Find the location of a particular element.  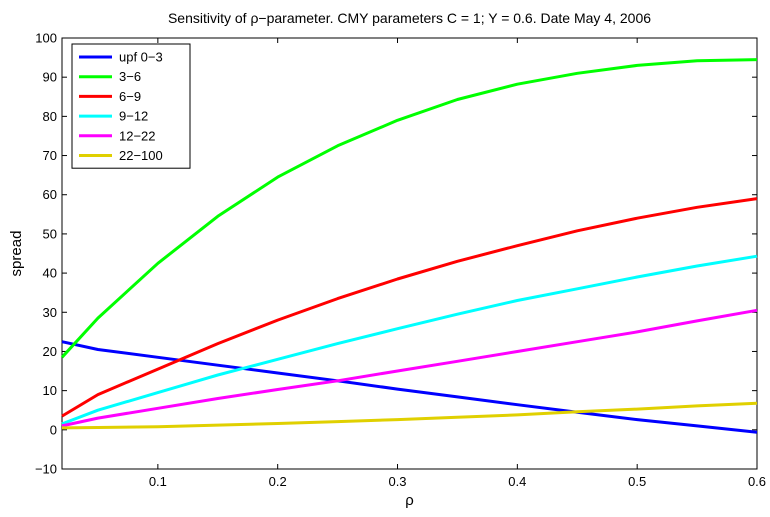

x-tick-label: 0.4 is located at coordinates (517, 481).